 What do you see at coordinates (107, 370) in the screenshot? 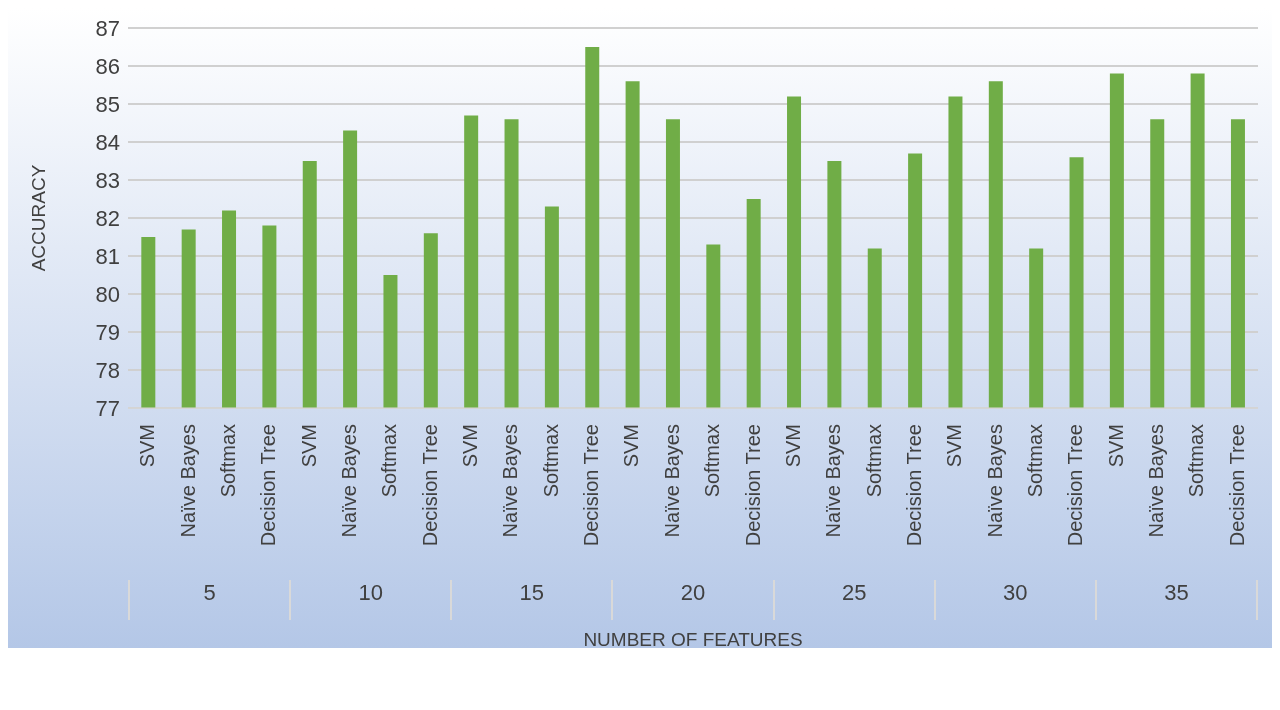
I see `y-tick-label: 78` at bounding box center [107, 370].